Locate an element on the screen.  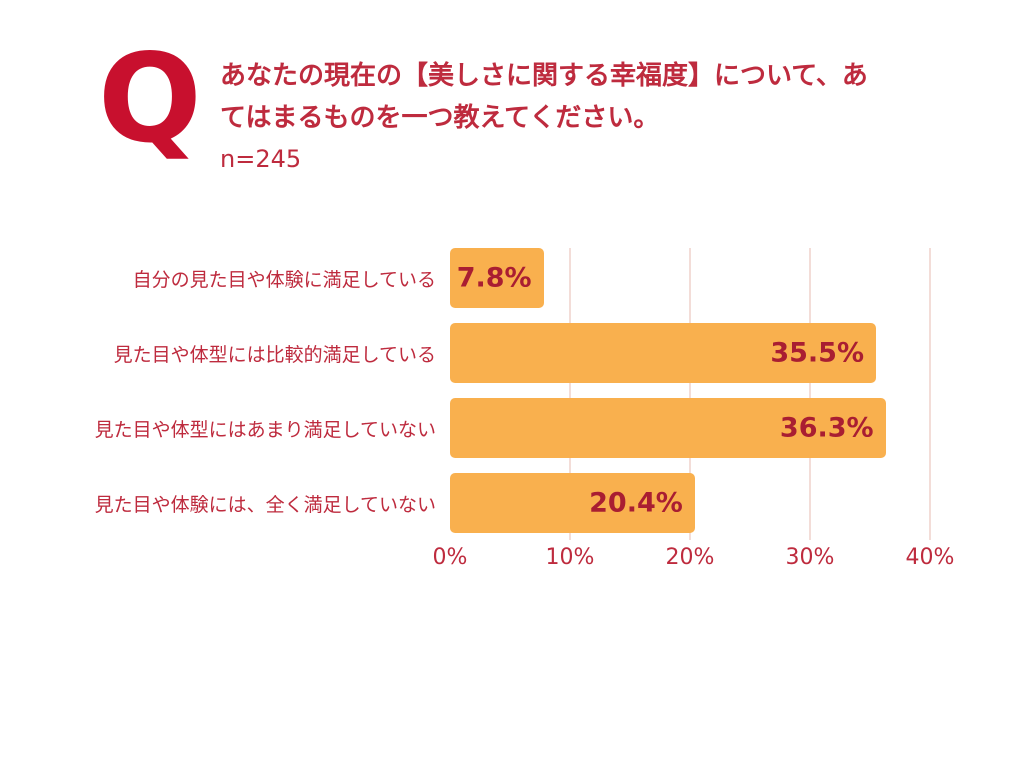
x-axis-tick: 20% is located at coordinates (690, 557).